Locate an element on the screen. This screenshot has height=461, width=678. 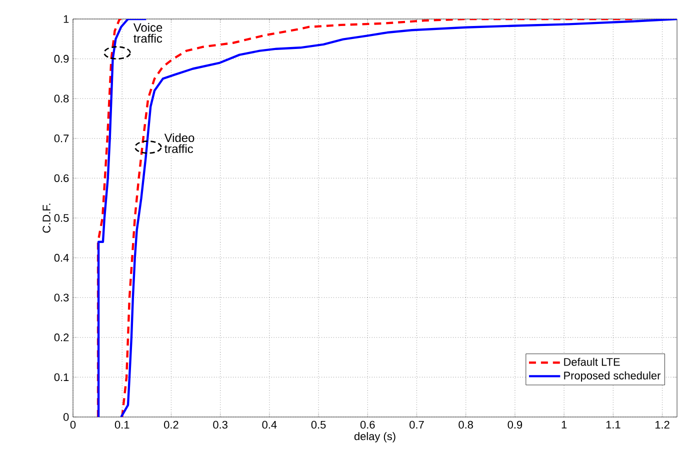
y-tick-label: 0.4 is located at coordinates (61, 258).